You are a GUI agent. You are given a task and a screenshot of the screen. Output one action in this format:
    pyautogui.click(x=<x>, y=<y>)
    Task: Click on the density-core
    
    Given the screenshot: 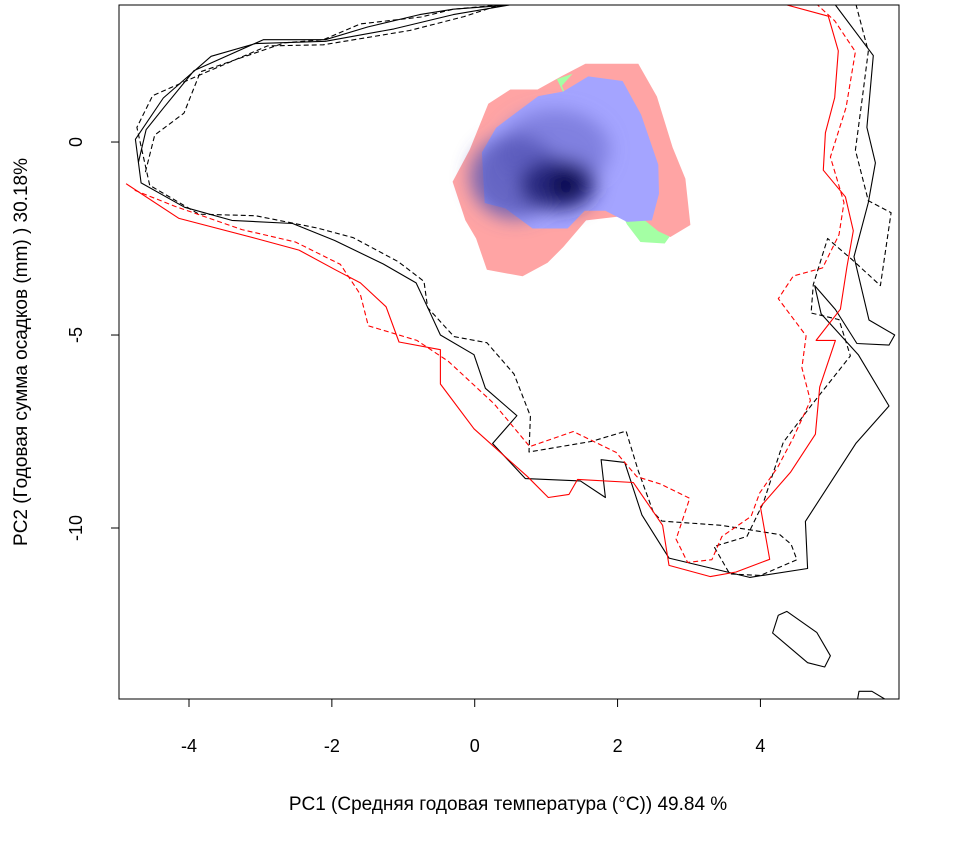 What is the action you would take?
    pyautogui.click(x=565, y=184)
    